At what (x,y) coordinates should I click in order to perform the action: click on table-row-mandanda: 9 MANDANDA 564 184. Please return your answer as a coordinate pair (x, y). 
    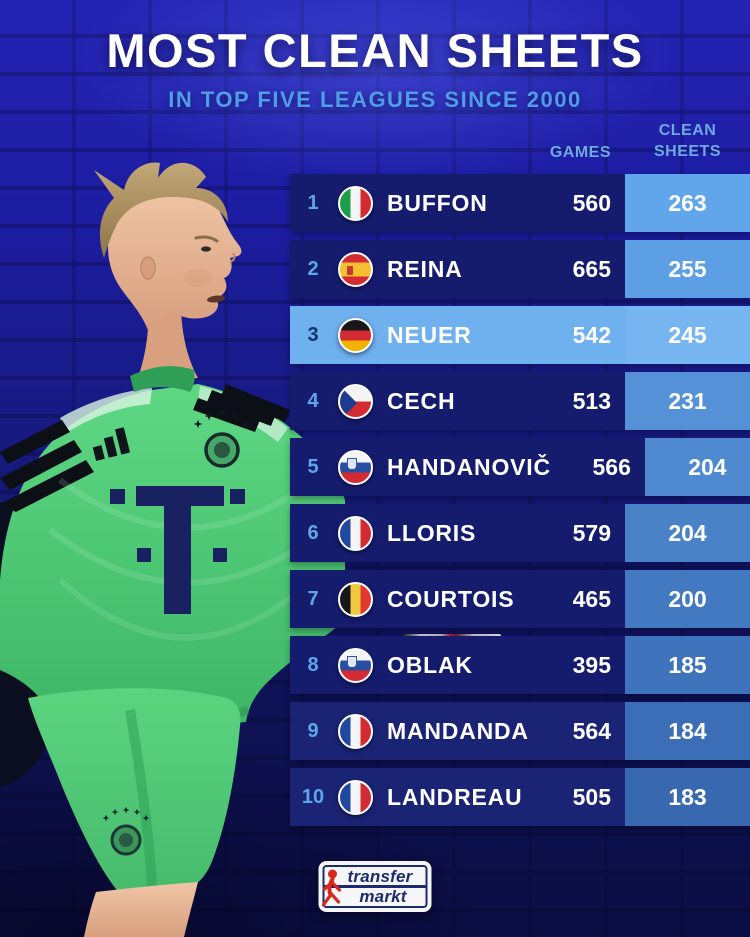
    Looking at the image, I should click on (520, 731).